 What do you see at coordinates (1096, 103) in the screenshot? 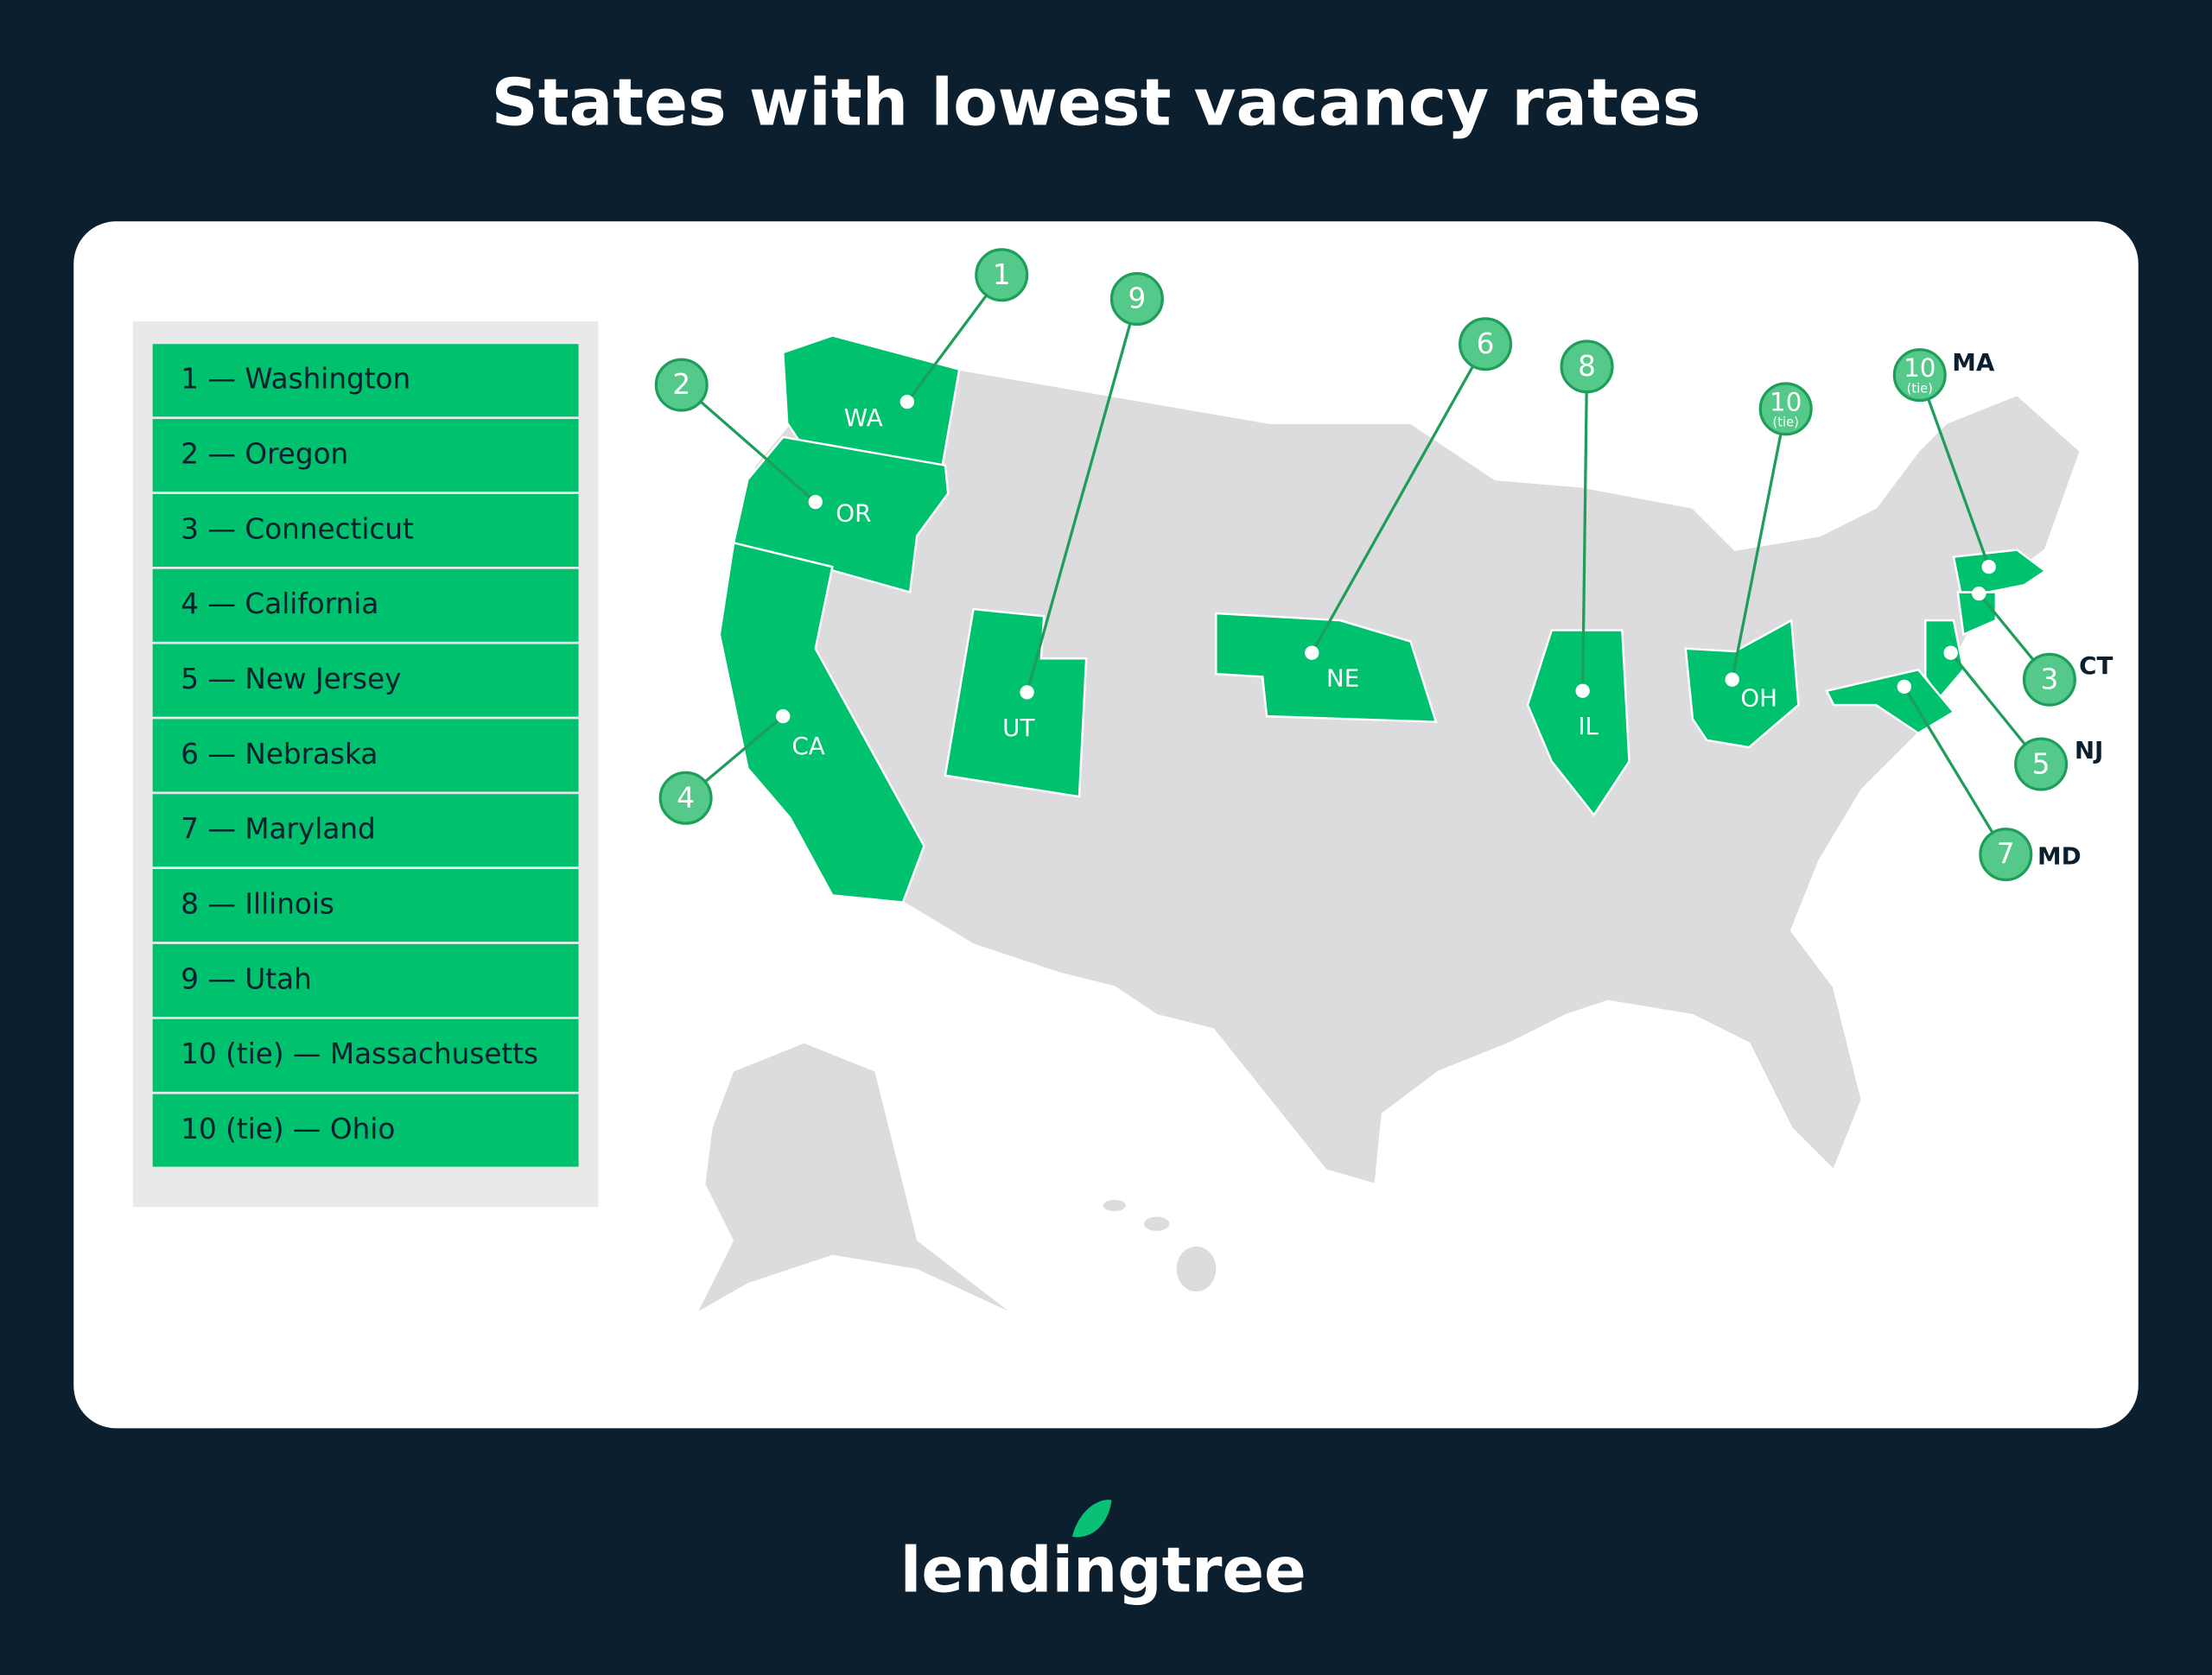
I see `title: States with lowest vacancy rates` at bounding box center [1096, 103].